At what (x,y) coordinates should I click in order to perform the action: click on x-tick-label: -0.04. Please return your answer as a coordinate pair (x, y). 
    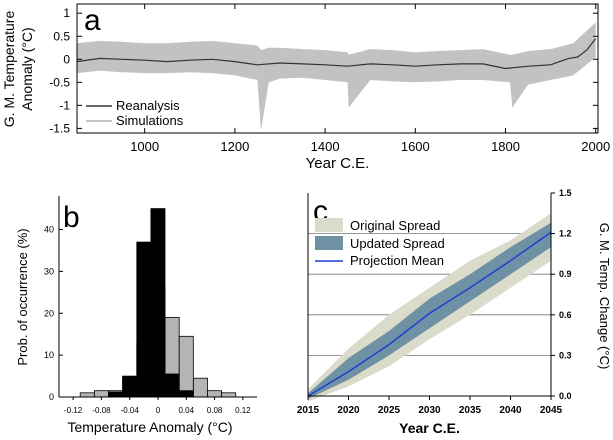
    Looking at the image, I should click on (130, 410).